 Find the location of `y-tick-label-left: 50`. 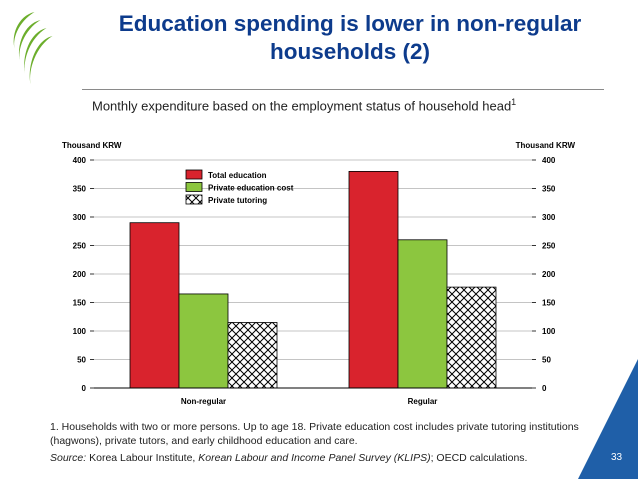

y-tick-label-left: 50 is located at coordinates (81, 360).